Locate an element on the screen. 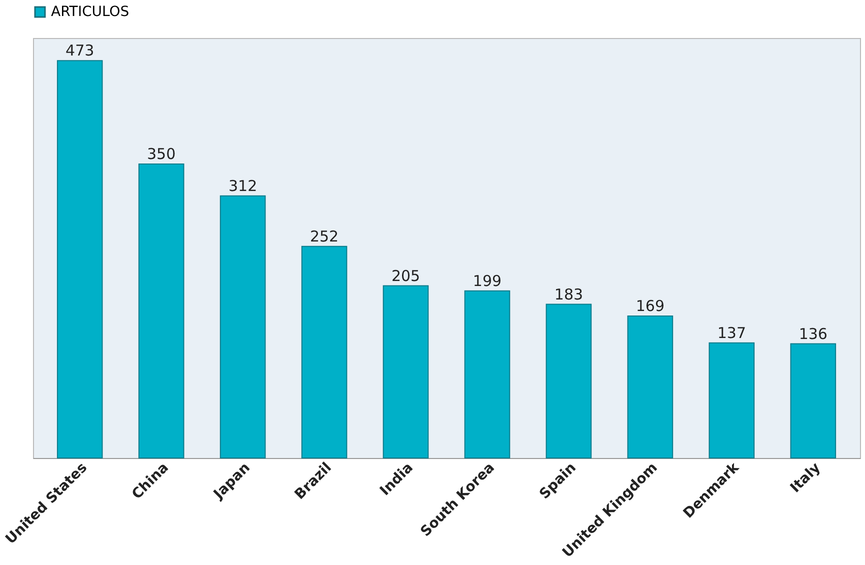  data-label: 137 is located at coordinates (731, 333).